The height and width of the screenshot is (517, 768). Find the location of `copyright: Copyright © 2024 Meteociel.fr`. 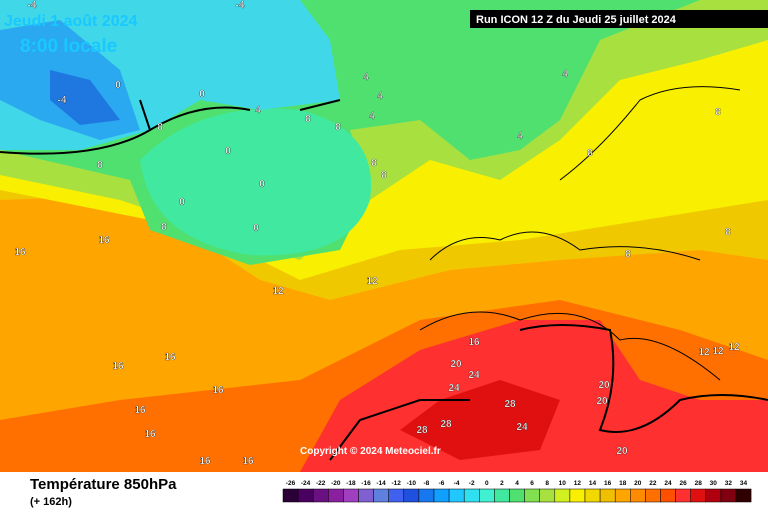

copyright: Copyright © 2024 Meteociel.fr is located at coordinates (370, 451).